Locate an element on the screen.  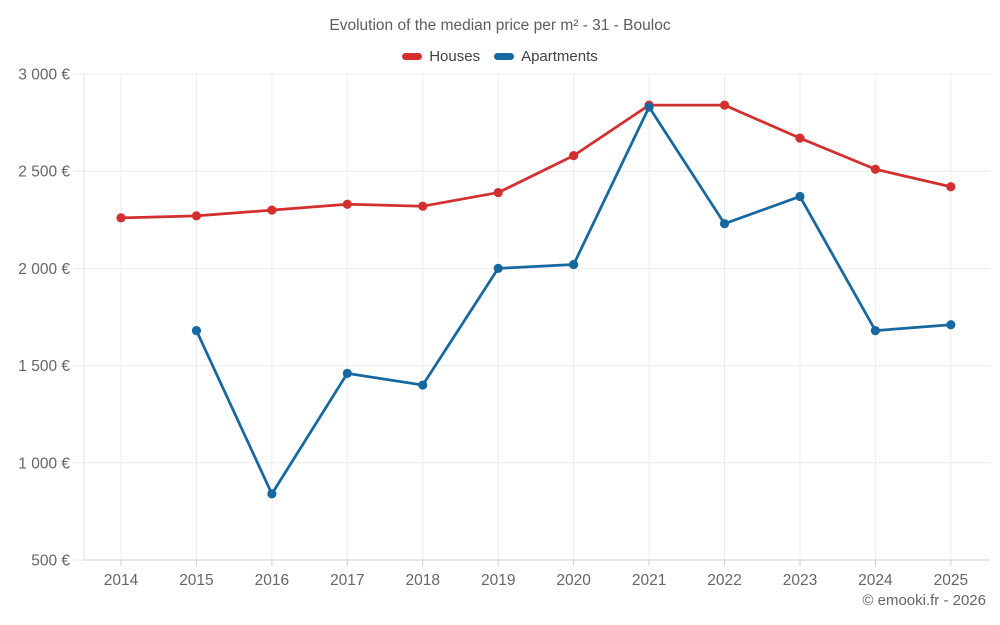
y-tick-label: 2 500 € is located at coordinates (44, 172).